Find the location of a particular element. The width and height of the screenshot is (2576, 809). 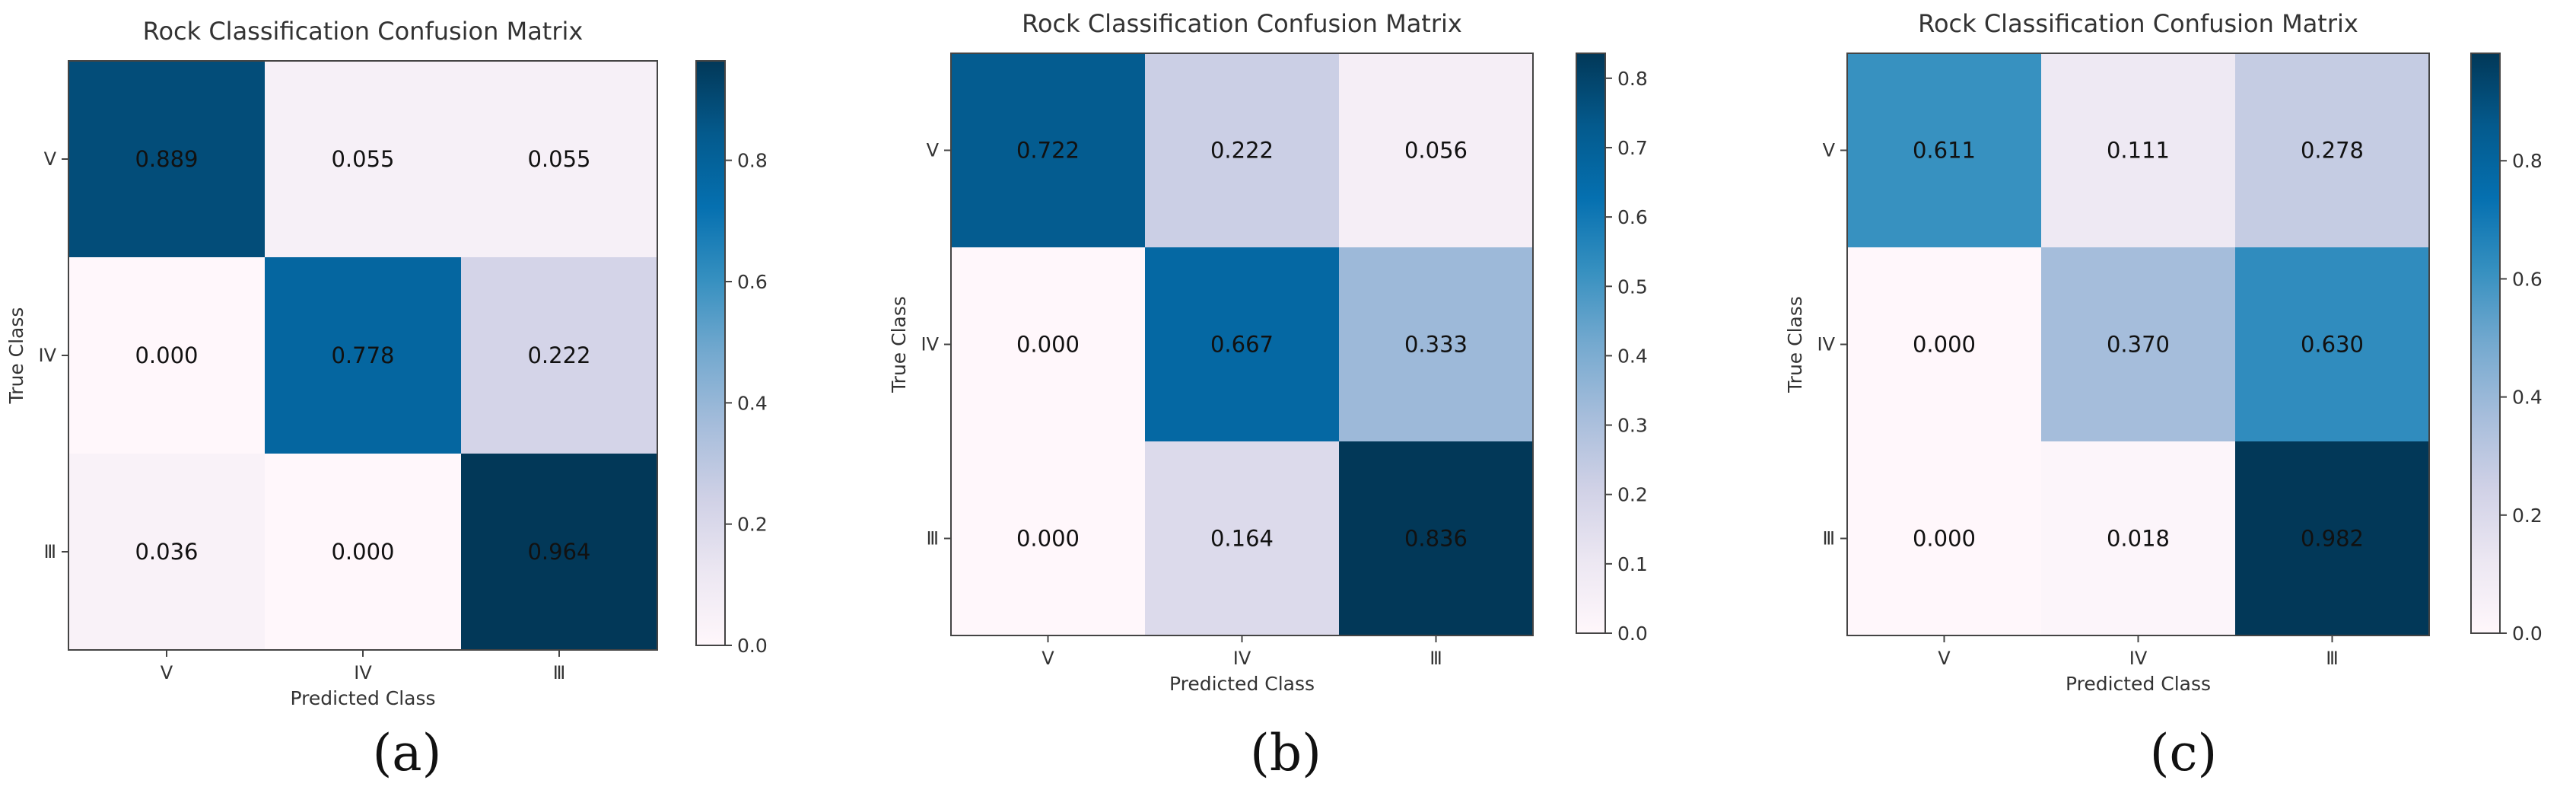

cell-value-label: 0.018 is located at coordinates (2138, 539).